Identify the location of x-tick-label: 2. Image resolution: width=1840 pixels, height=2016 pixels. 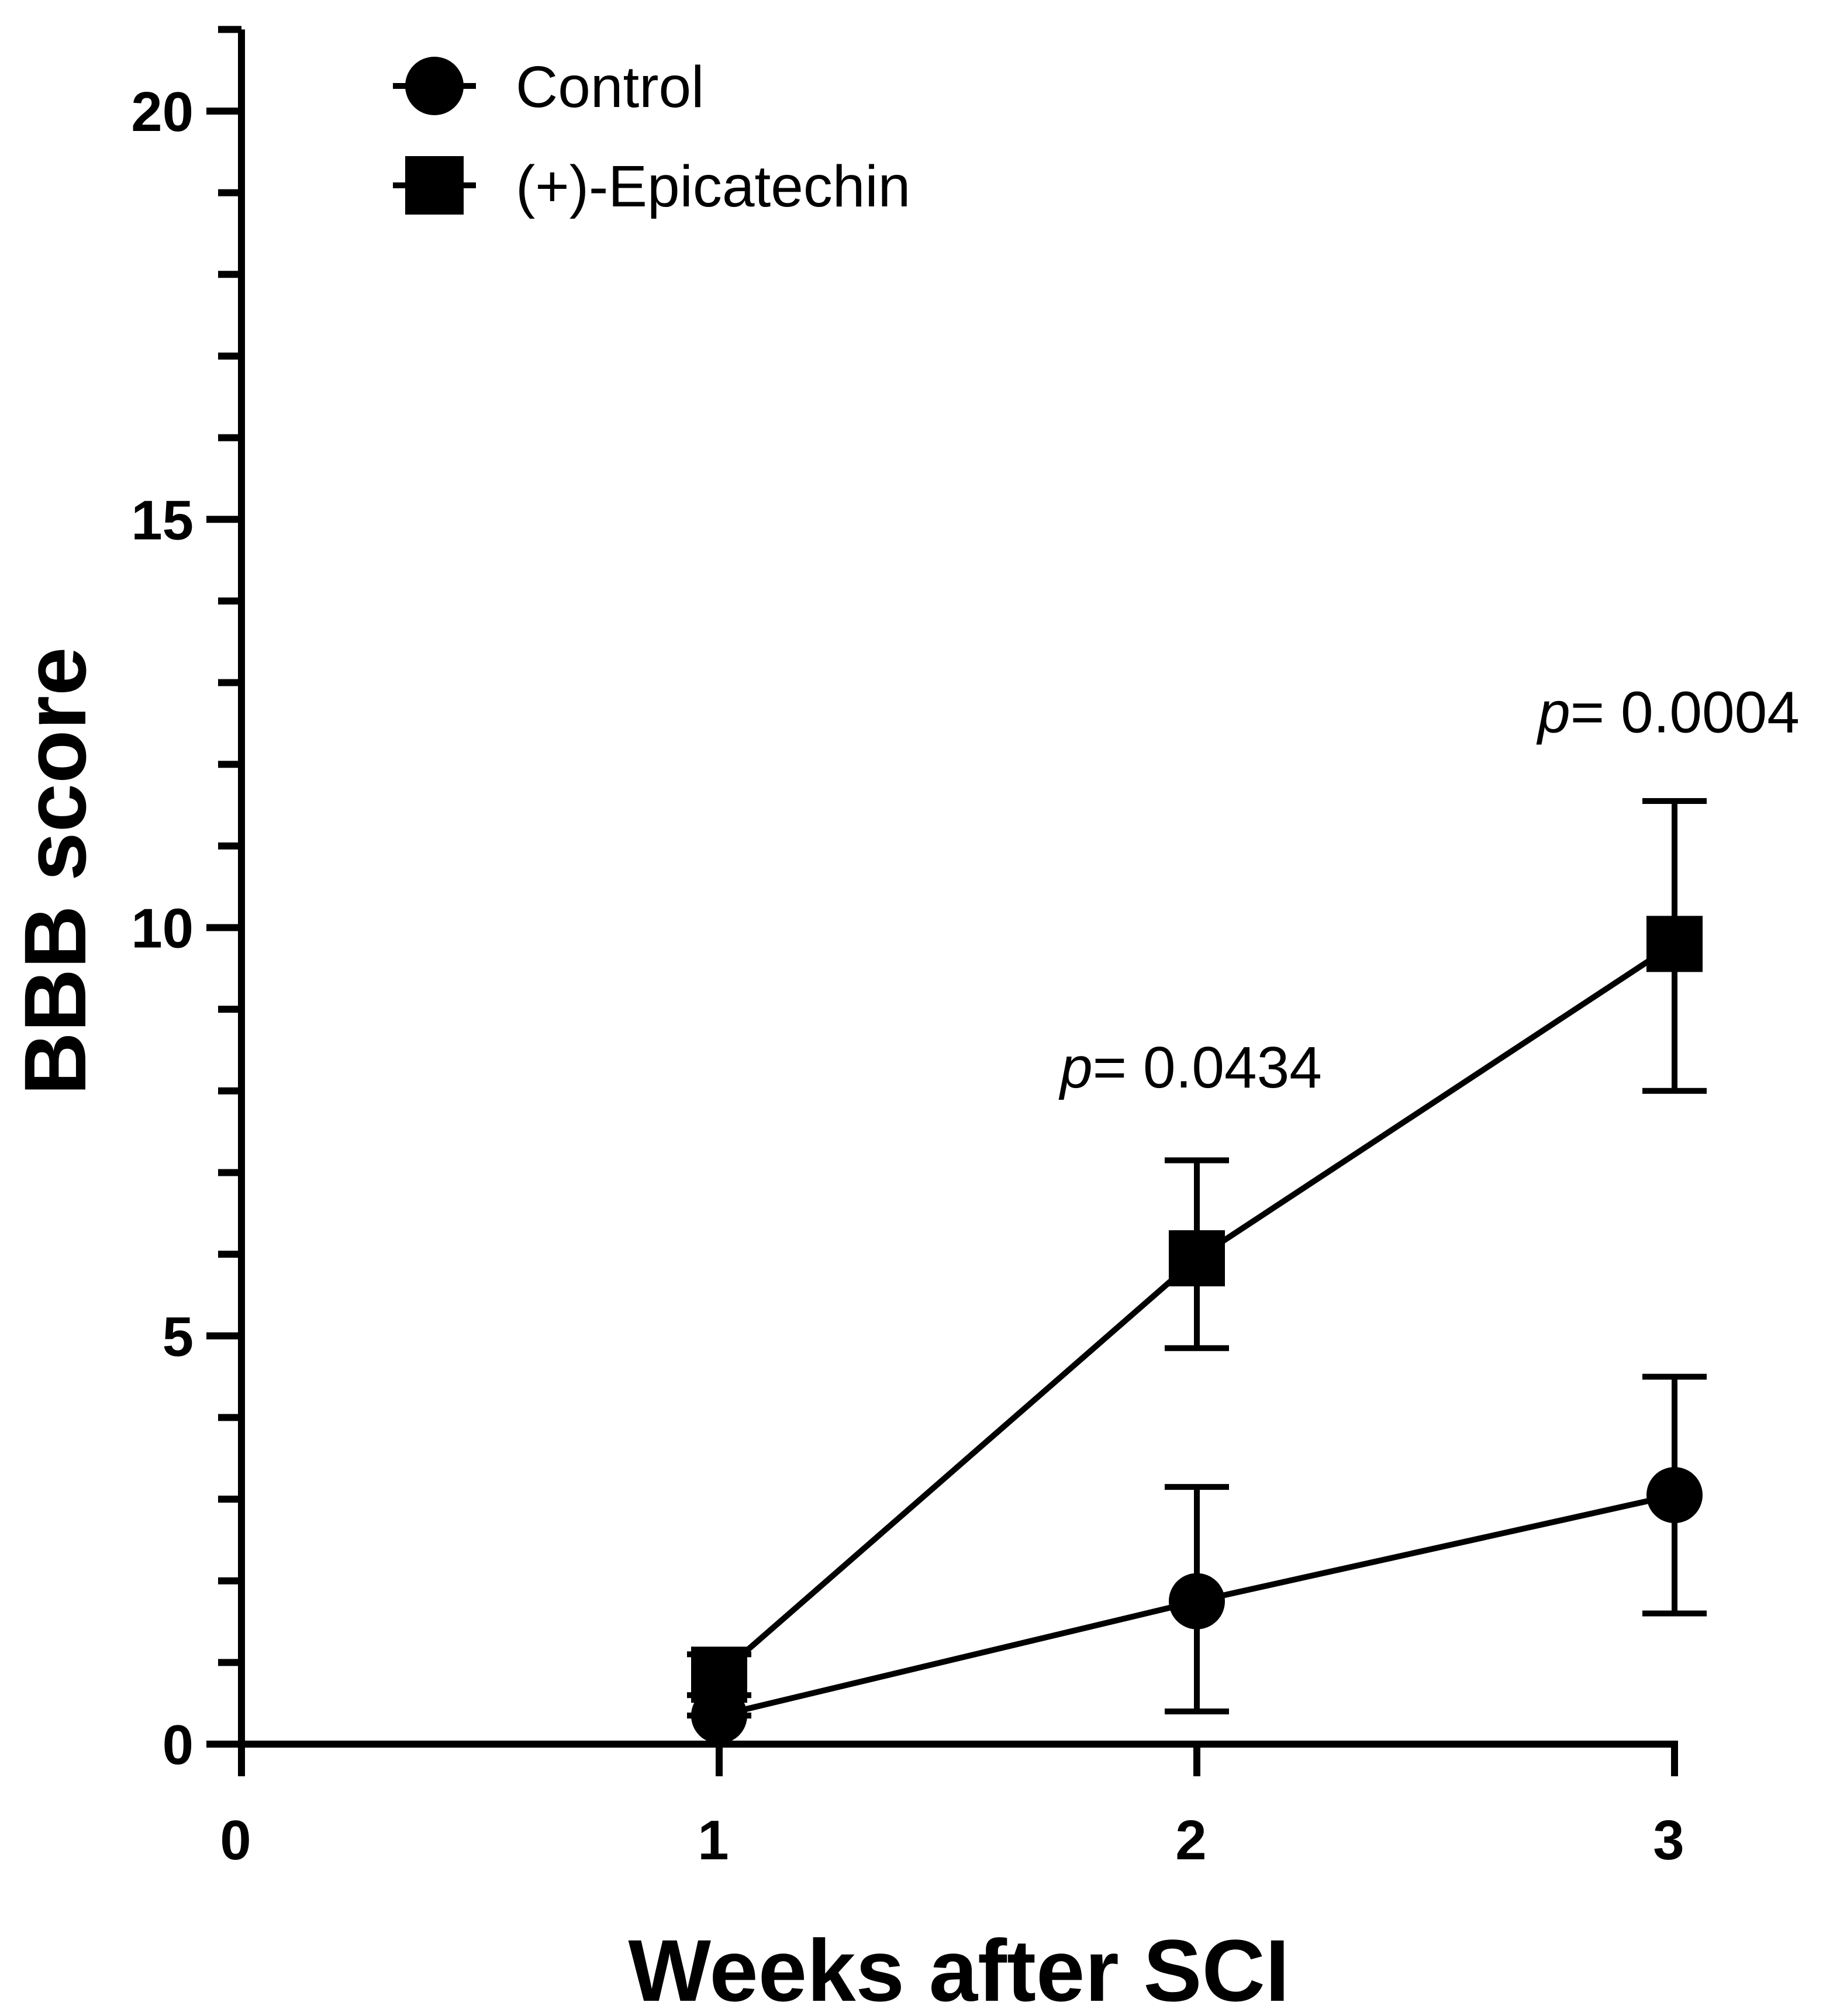
(1190, 1841).